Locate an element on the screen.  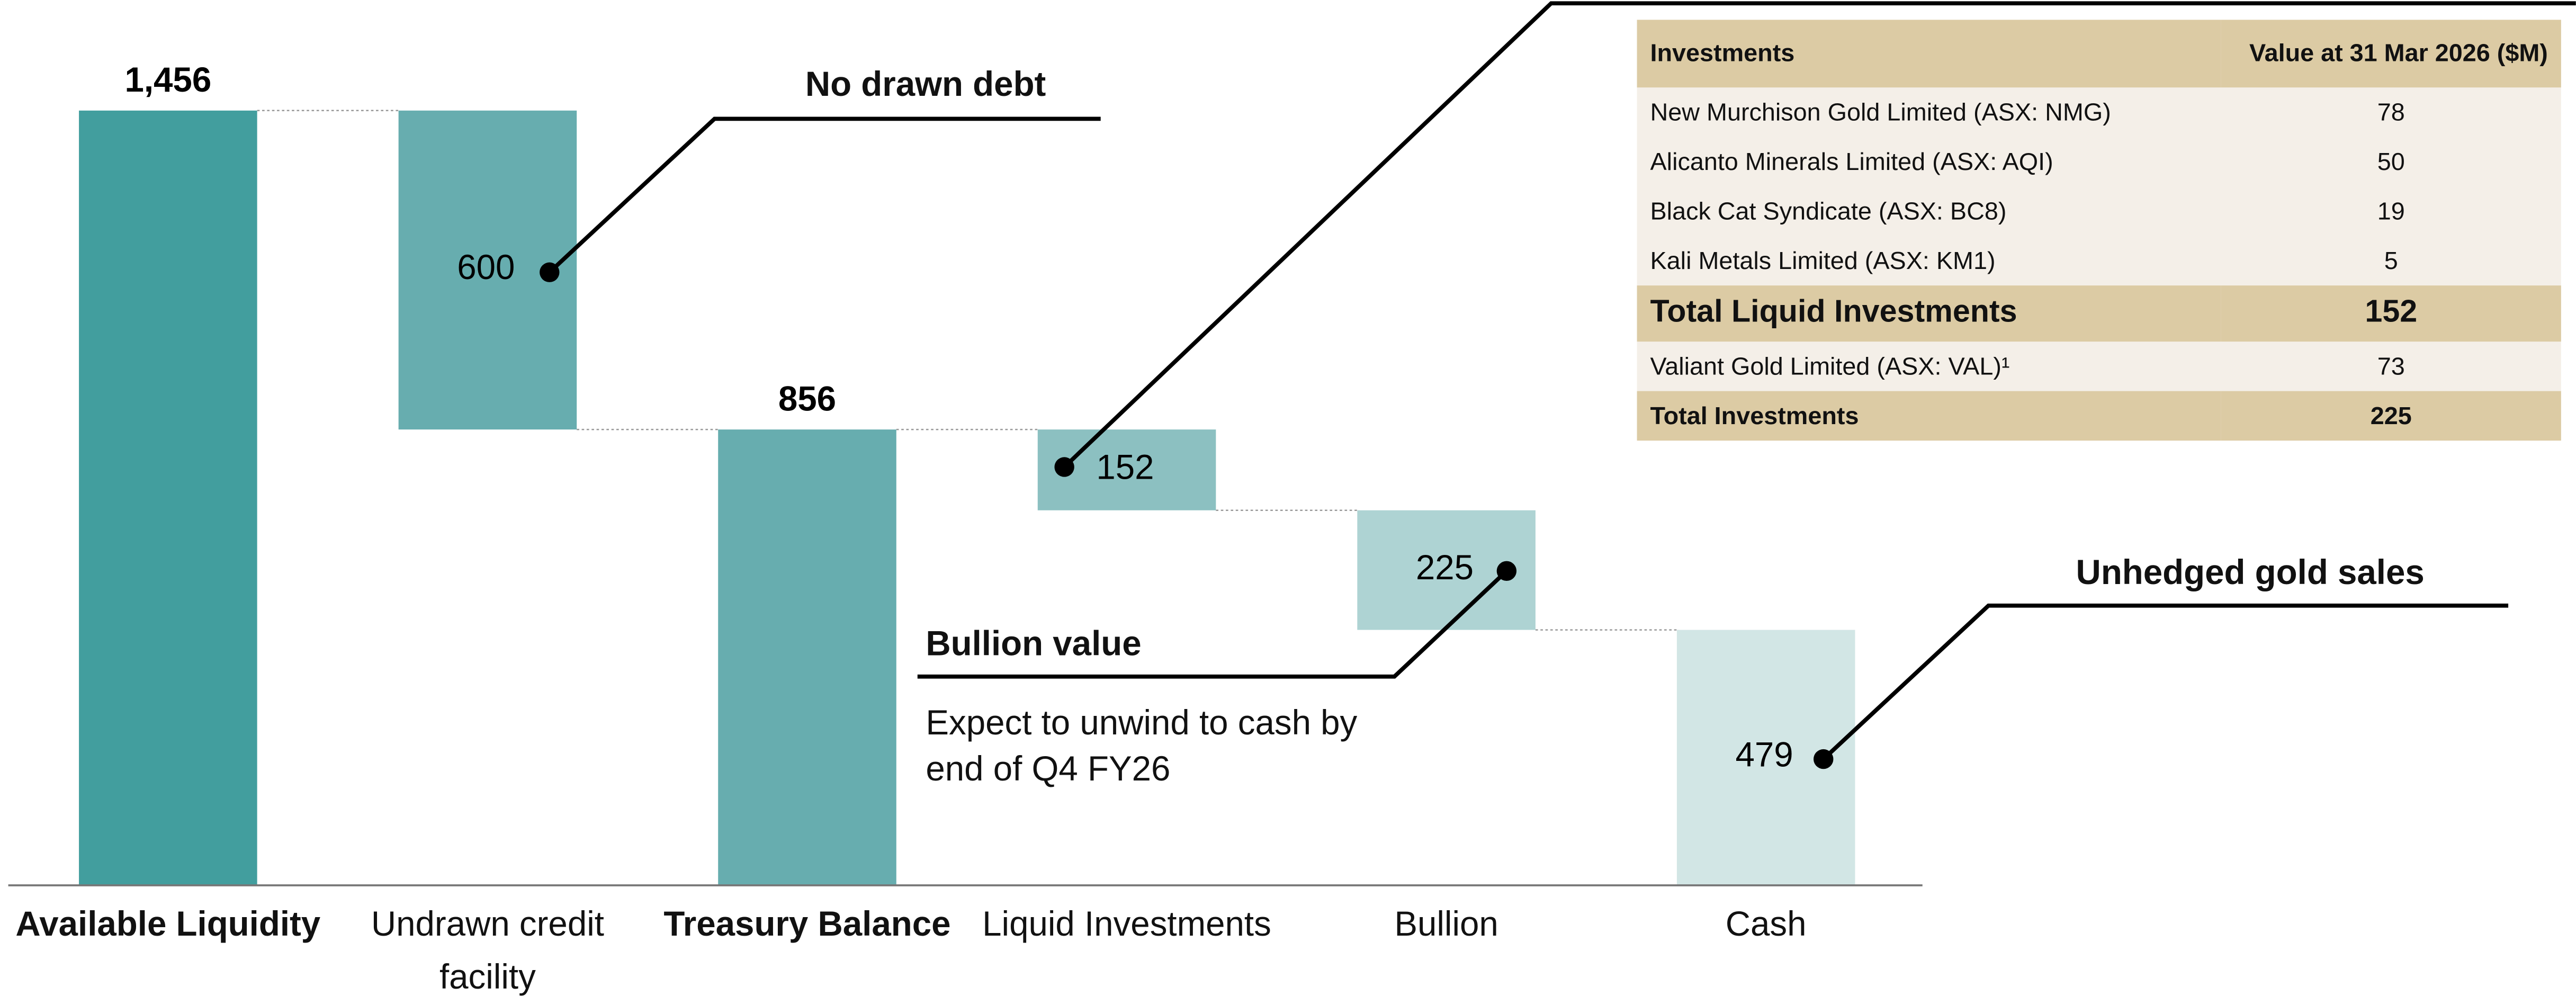
data-label: 479 is located at coordinates (1764, 754).